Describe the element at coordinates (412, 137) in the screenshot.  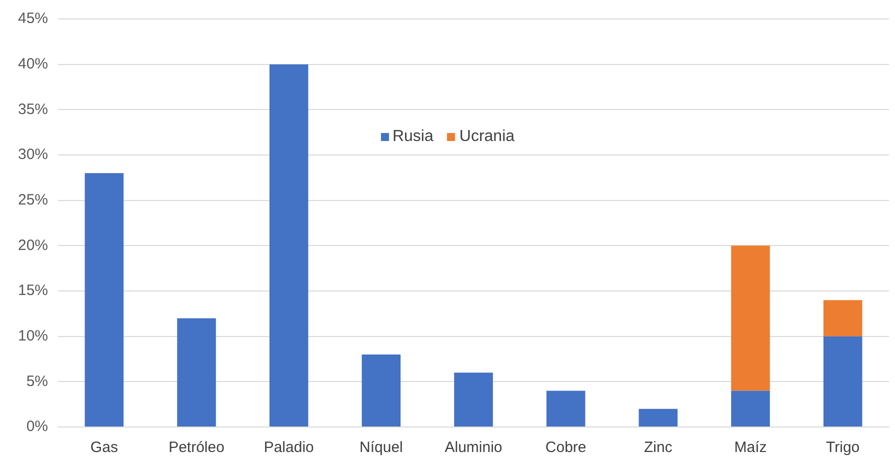
I see `legend-label: Rusia` at that location.